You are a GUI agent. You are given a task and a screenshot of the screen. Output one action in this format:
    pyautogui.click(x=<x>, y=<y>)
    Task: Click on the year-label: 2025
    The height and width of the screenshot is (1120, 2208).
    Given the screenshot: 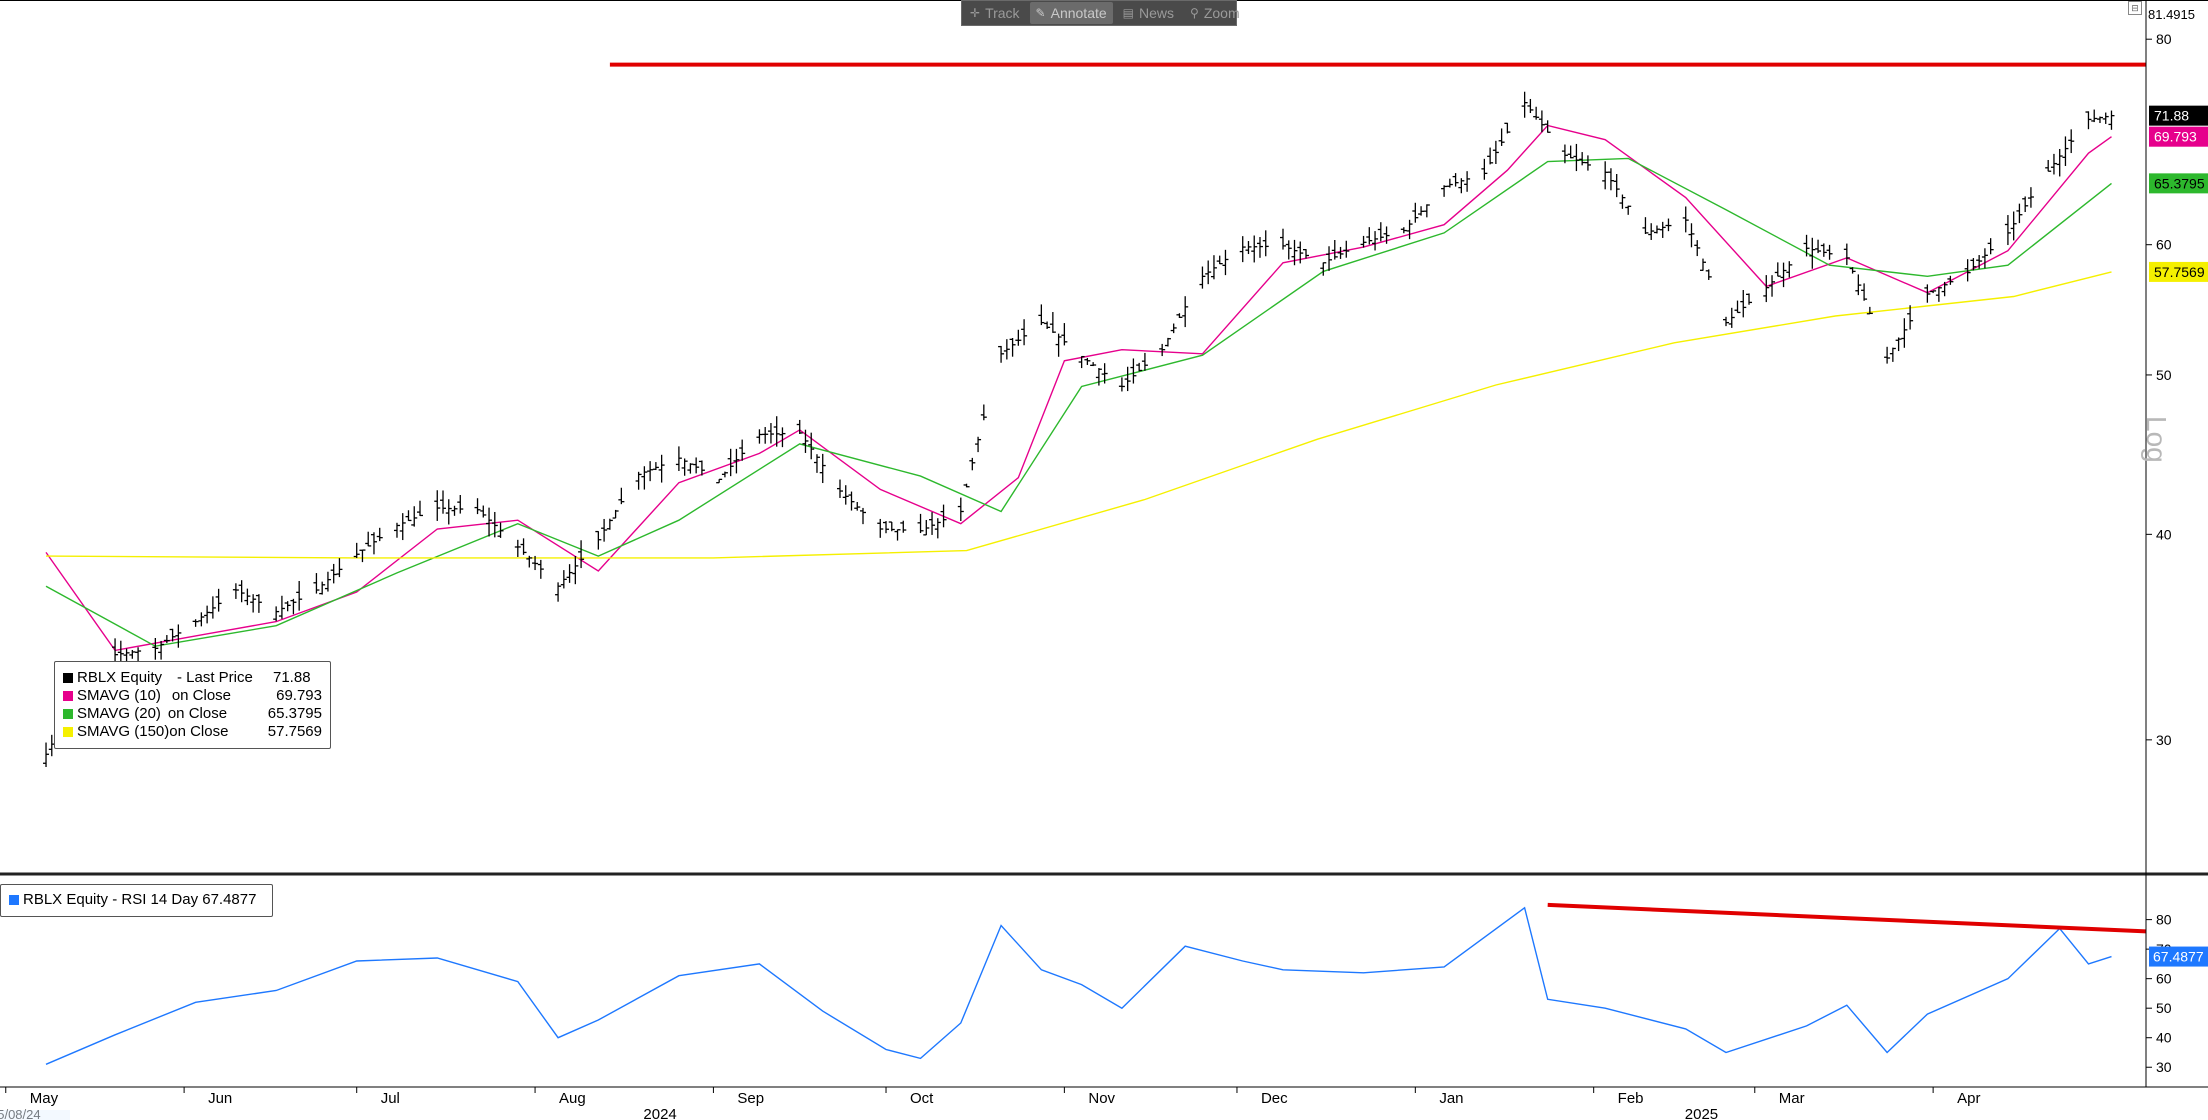 What is the action you would take?
    pyautogui.click(x=1701, y=1113)
    